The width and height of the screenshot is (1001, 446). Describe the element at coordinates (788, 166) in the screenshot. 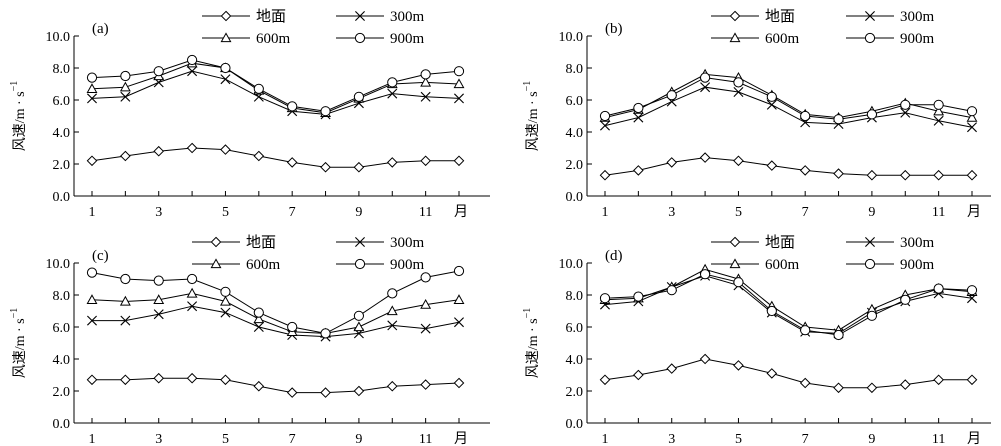

I see `series-地面` at that location.